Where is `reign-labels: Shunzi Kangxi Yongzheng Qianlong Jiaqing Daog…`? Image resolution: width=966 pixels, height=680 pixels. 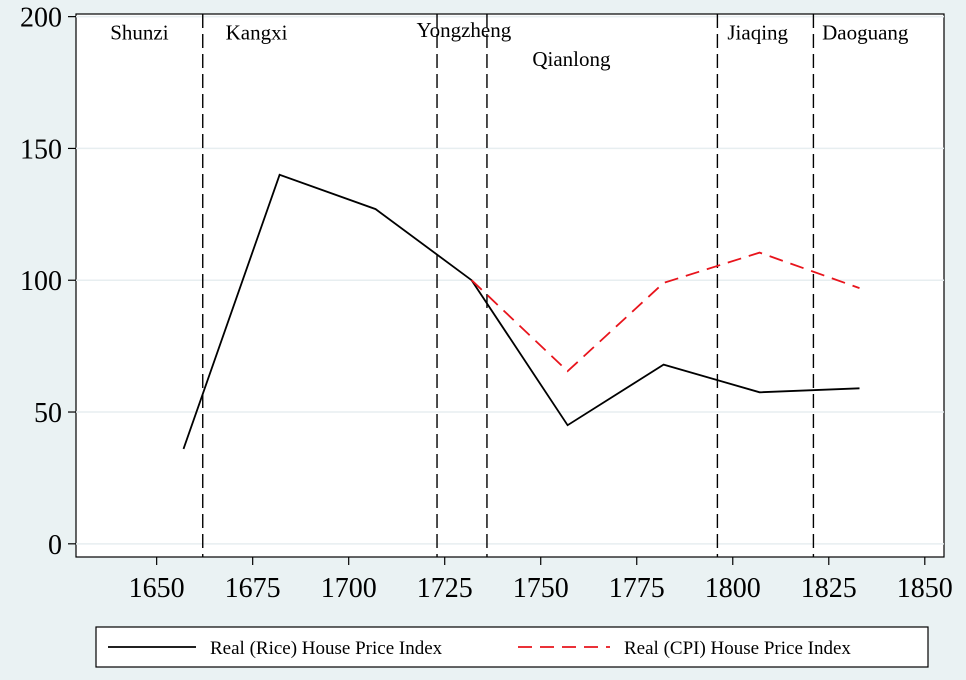
reign-labels: Shunzi Kangxi Yongzheng Qianlong Jiaqing Daog… is located at coordinates (509, 44).